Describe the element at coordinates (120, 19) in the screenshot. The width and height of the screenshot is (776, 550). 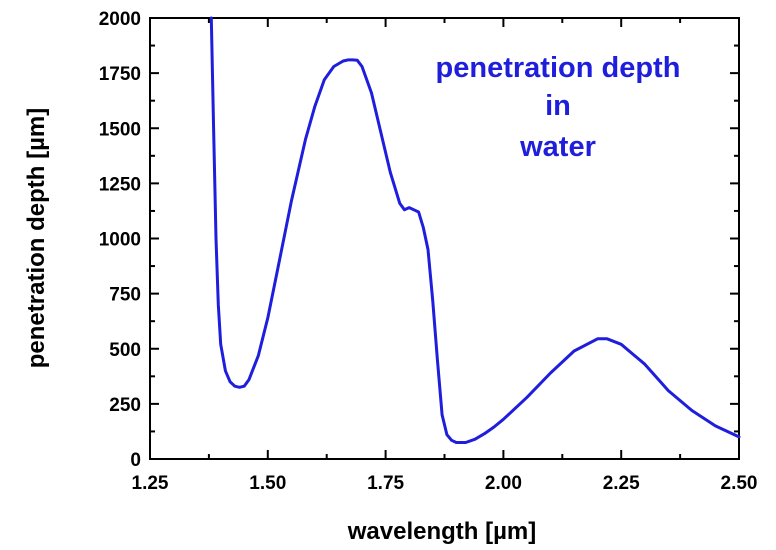
I see `y-tick-label: 2000` at that location.